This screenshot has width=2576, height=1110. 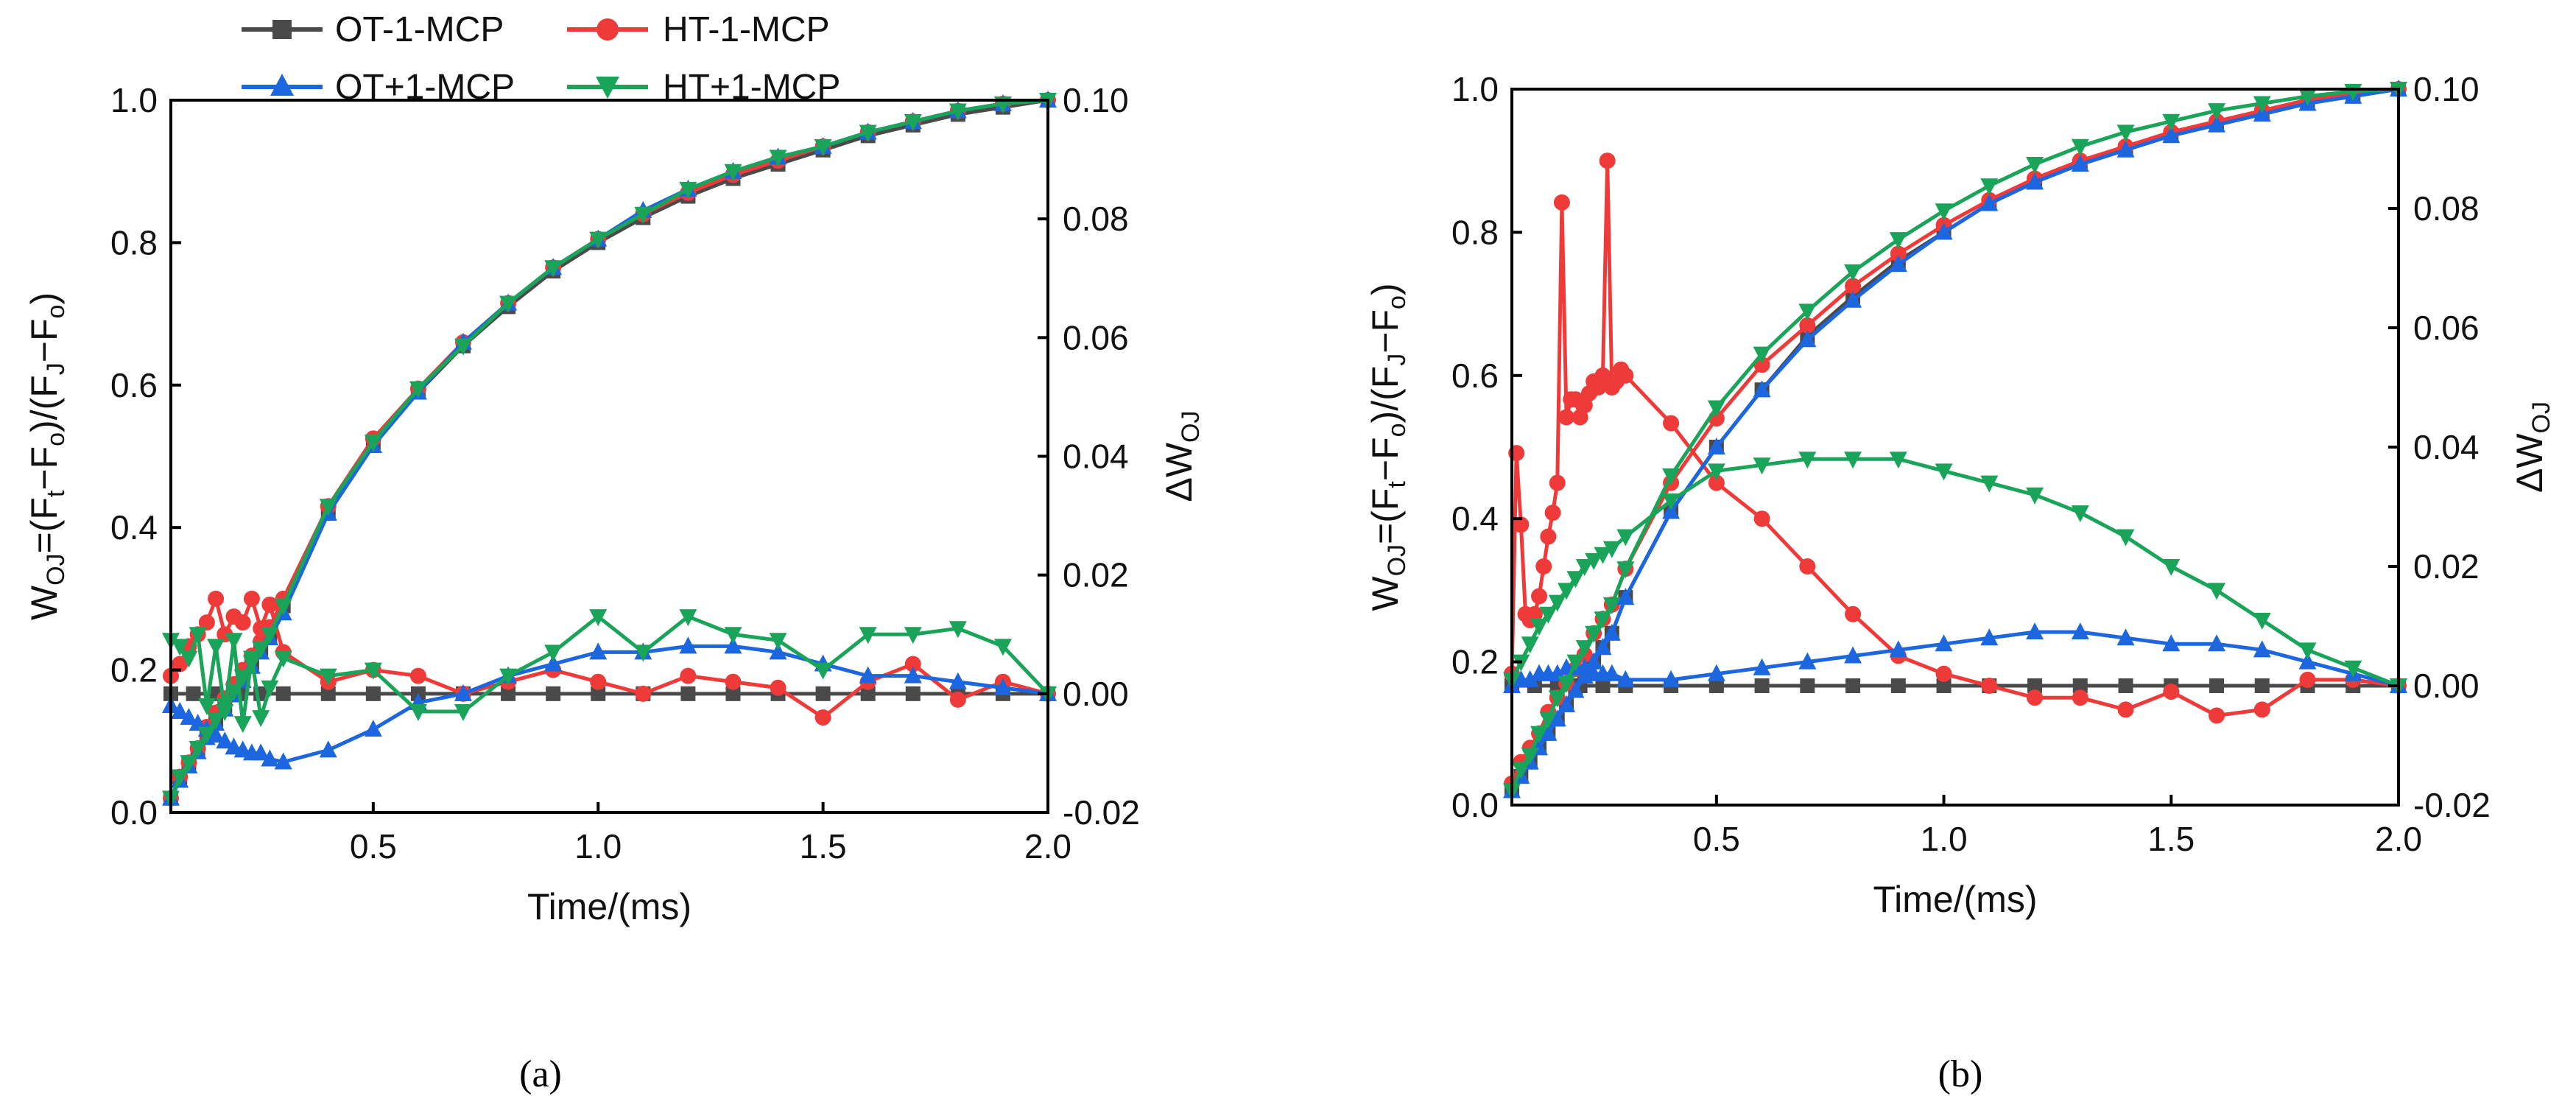 What do you see at coordinates (1096, 575) in the screenshot?
I see `y2-tick-label: 0.02` at bounding box center [1096, 575].